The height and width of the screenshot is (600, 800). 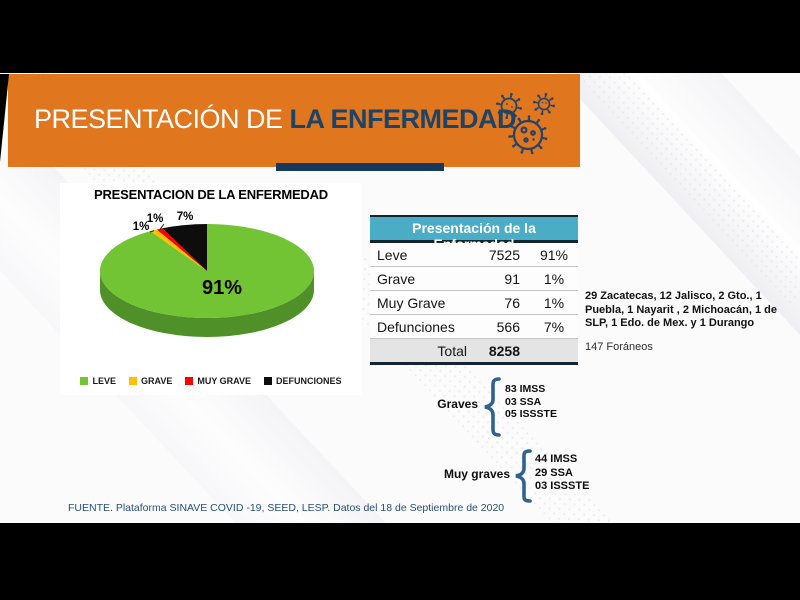 What do you see at coordinates (419, 326) in the screenshot?
I see `cell-category: Defunciones` at bounding box center [419, 326].